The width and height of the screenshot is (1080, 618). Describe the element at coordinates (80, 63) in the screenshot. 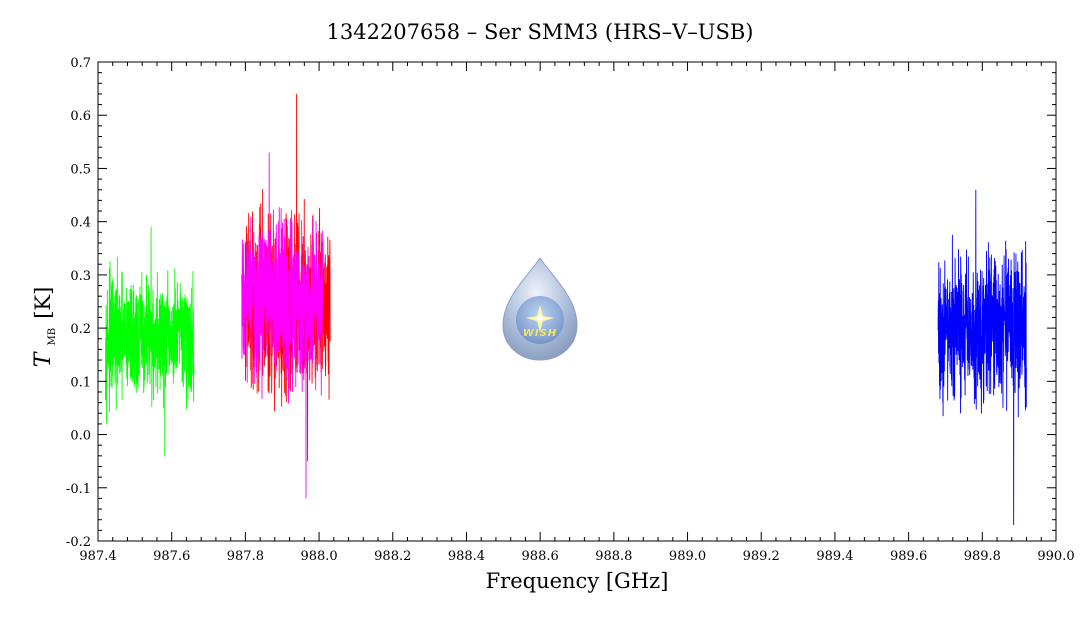

I see `y-tick-label: 0.7` at that location.